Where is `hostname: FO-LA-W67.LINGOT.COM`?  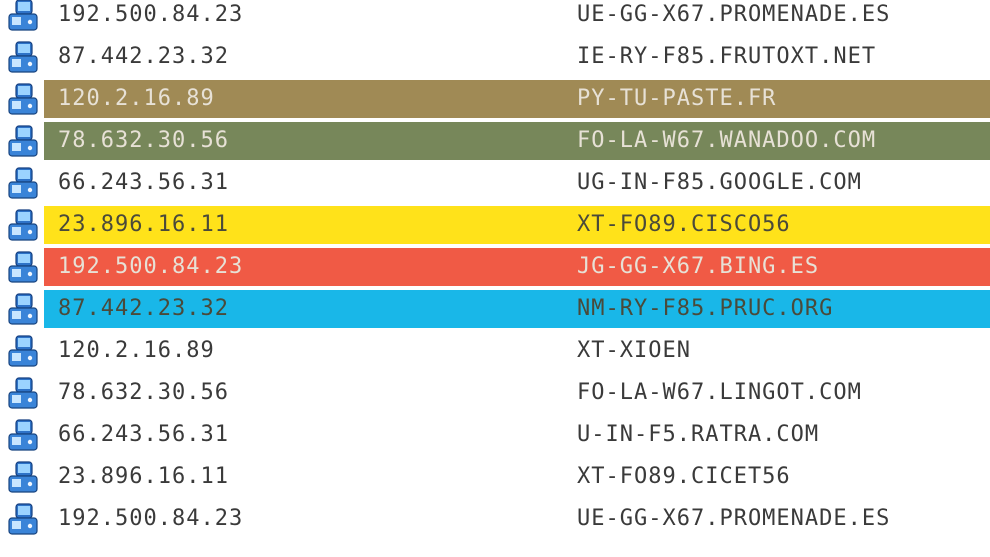 hostname: FO-LA-W67.LINGOT.COM is located at coordinates (719, 392).